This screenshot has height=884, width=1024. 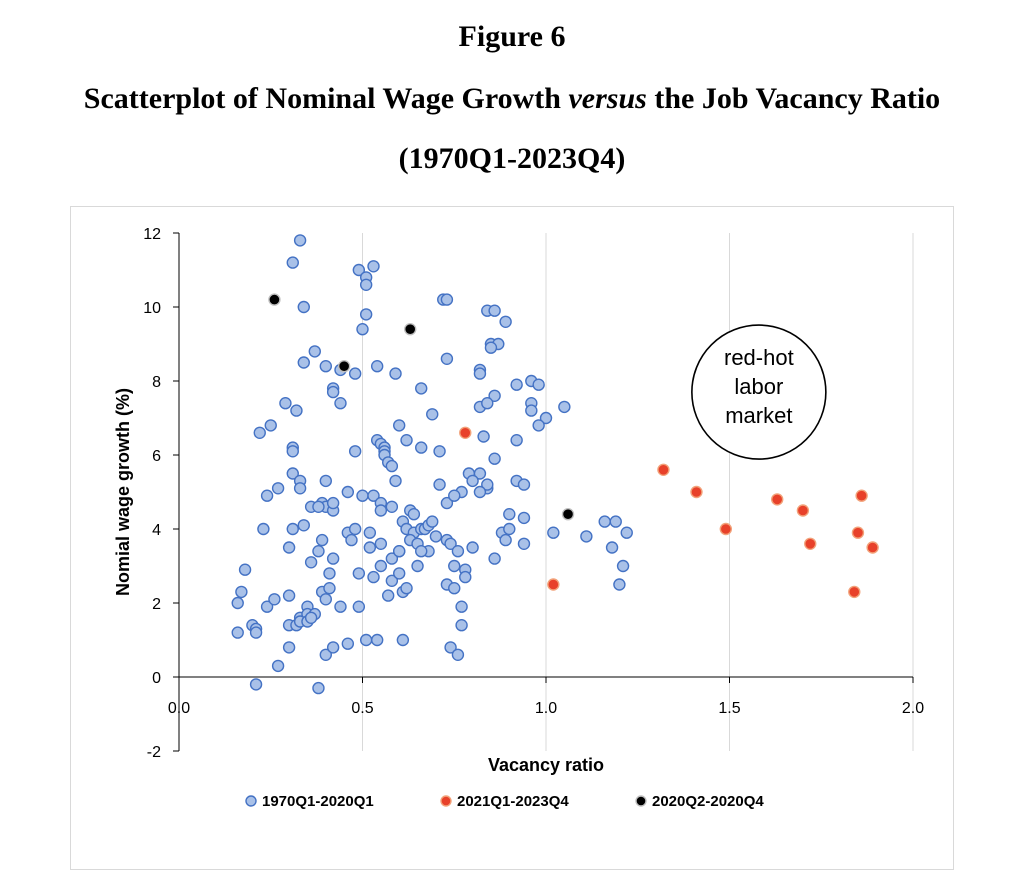 What do you see at coordinates (758, 386) in the screenshot?
I see `annotation-text: labor` at bounding box center [758, 386].